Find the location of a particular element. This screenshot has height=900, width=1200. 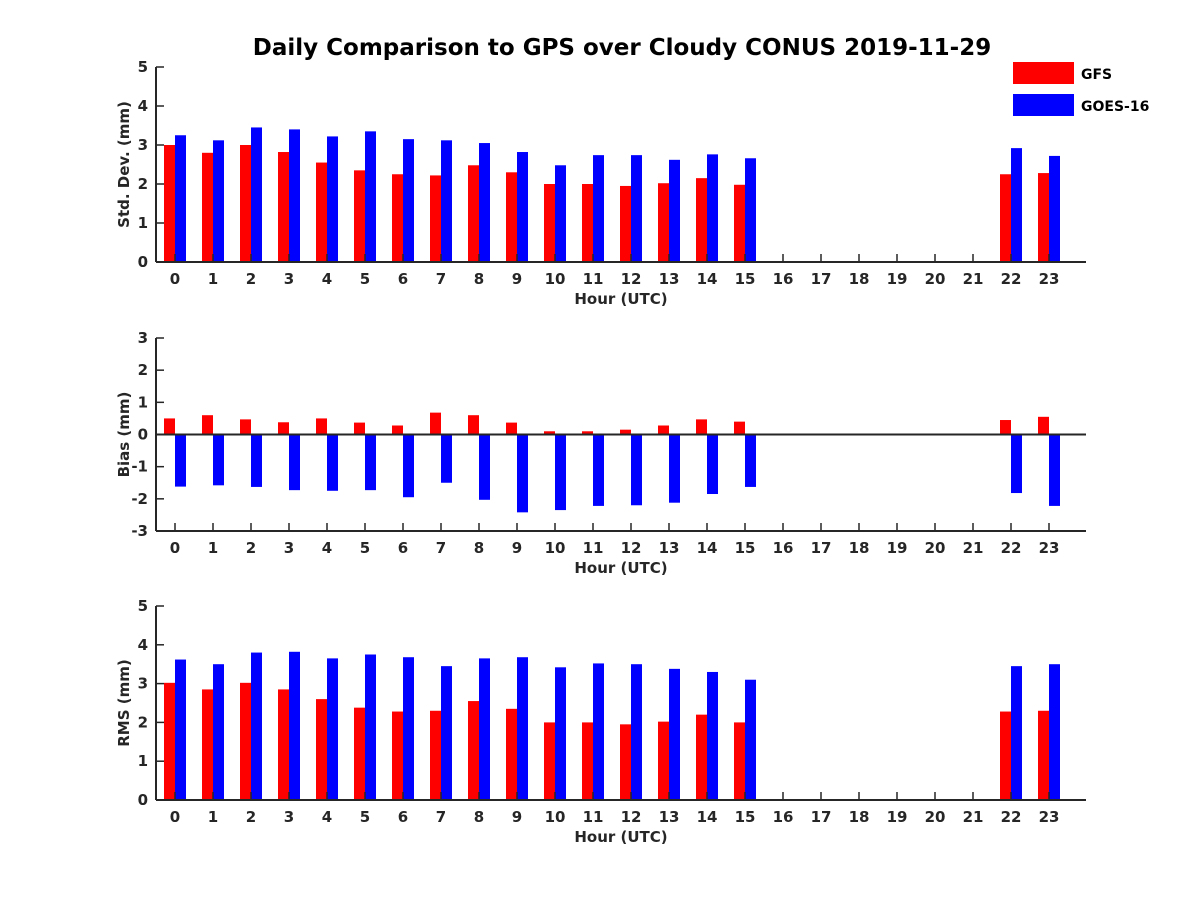

x-tick-label: 14 is located at coordinates (707, 817).